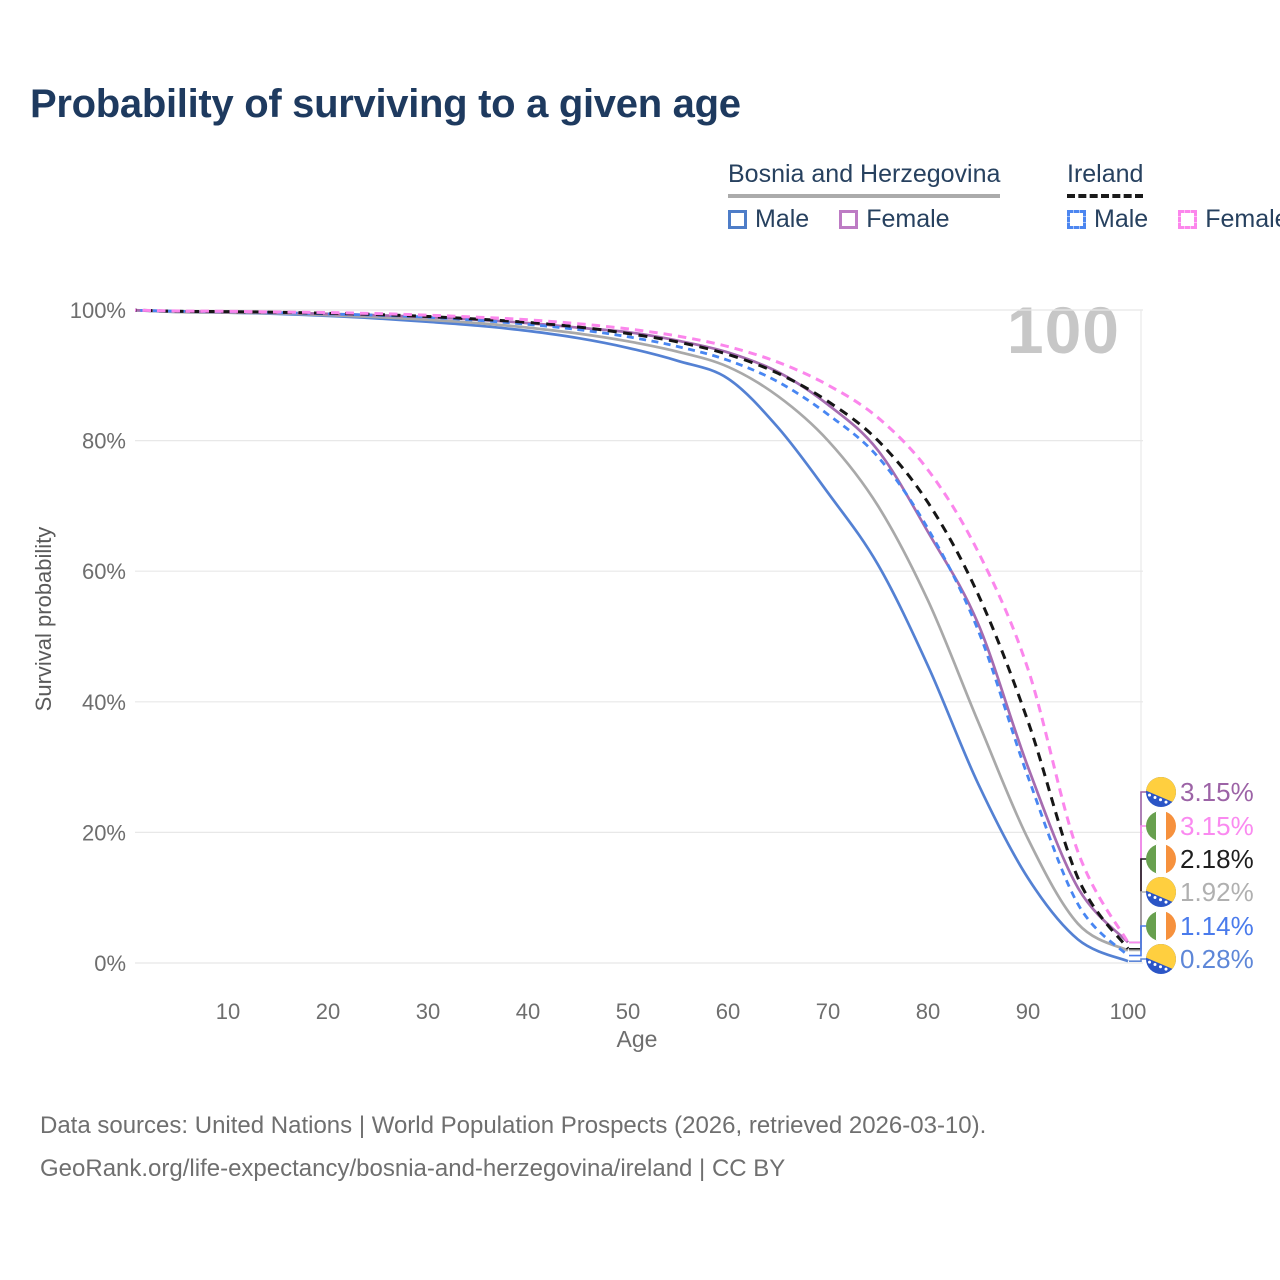 The image size is (1280, 1280). What do you see at coordinates (728, 1011) in the screenshot?
I see `x-tick-label: 60` at bounding box center [728, 1011].